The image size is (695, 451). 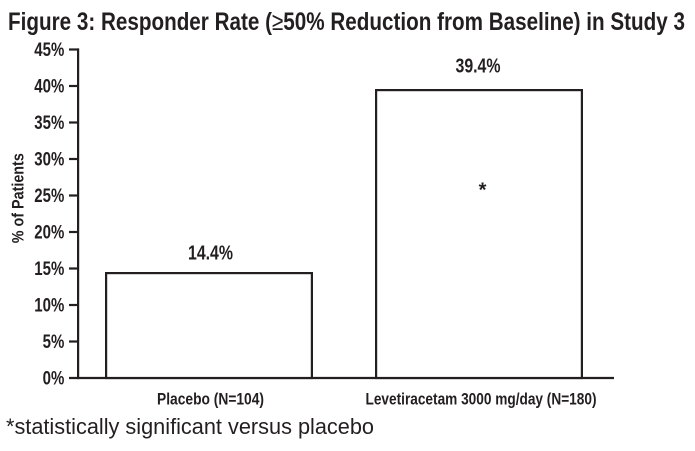 What do you see at coordinates (210, 253) in the screenshot?
I see `svg-text: 14.4%` at bounding box center [210, 253].